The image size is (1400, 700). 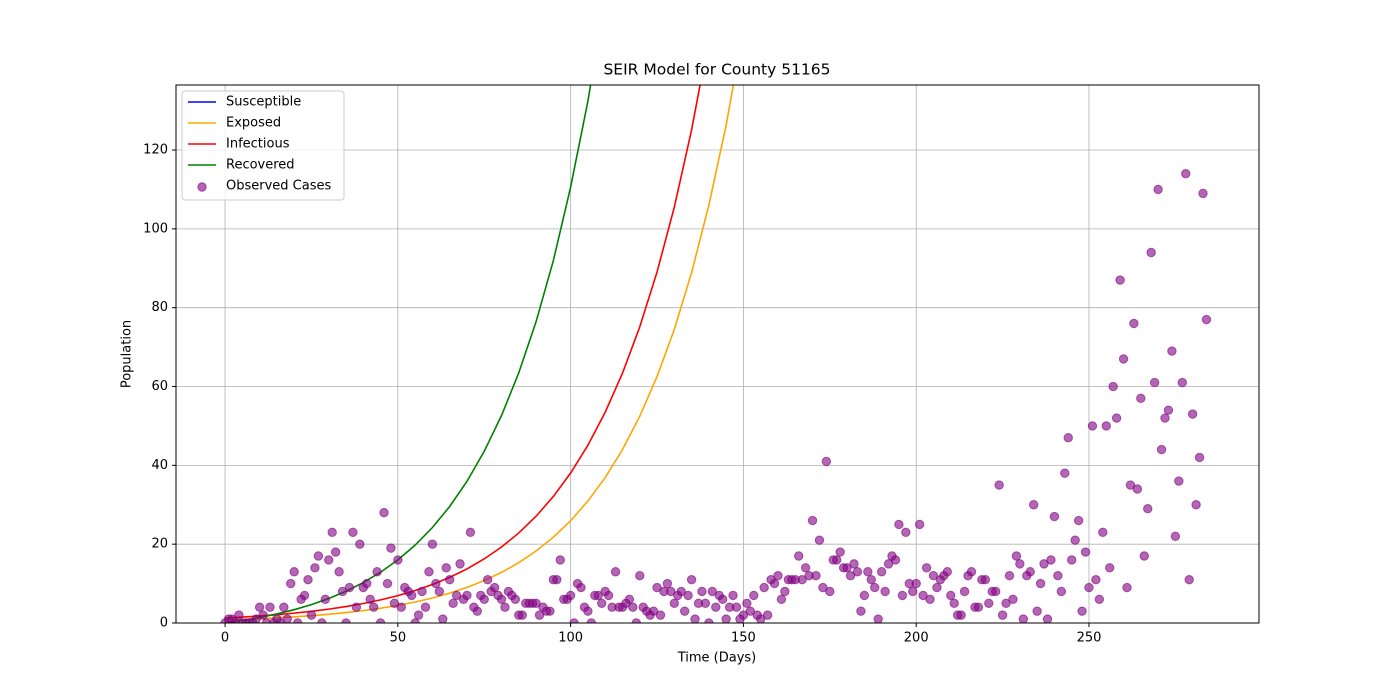 What do you see at coordinates (159, 386) in the screenshot?
I see `y-tick-label: 60` at bounding box center [159, 386].